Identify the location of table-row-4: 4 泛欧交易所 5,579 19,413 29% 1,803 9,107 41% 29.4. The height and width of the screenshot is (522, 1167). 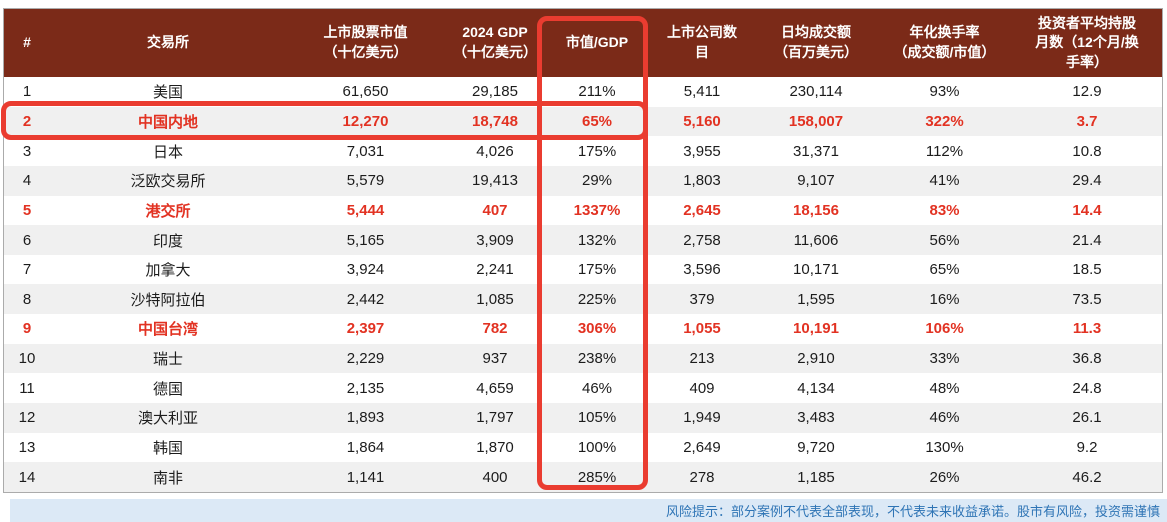
(583, 180).